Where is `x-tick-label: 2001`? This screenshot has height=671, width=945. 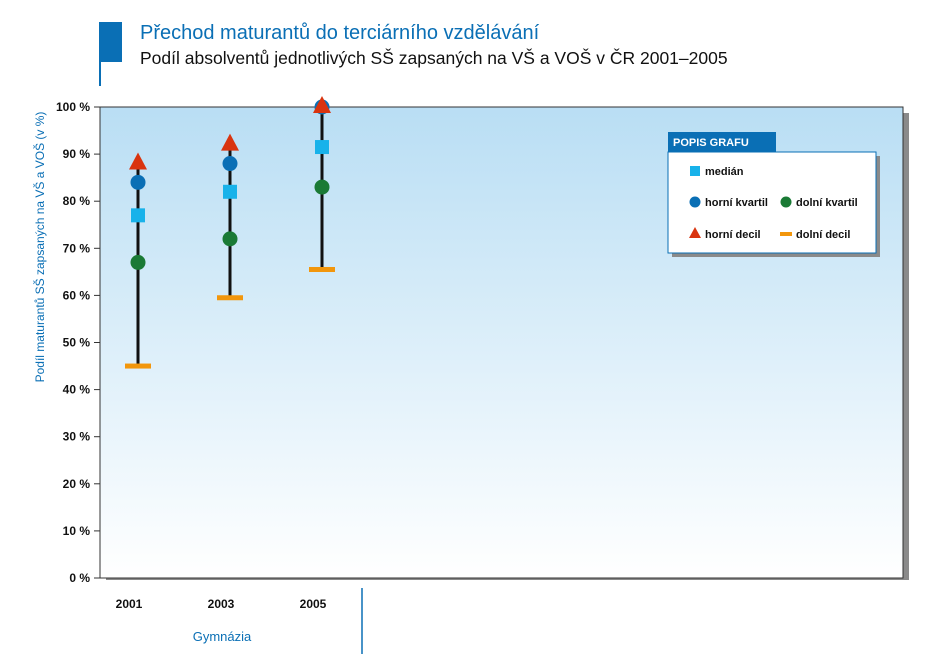 x-tick-label: 2001 is located at coordinates (129, 604).